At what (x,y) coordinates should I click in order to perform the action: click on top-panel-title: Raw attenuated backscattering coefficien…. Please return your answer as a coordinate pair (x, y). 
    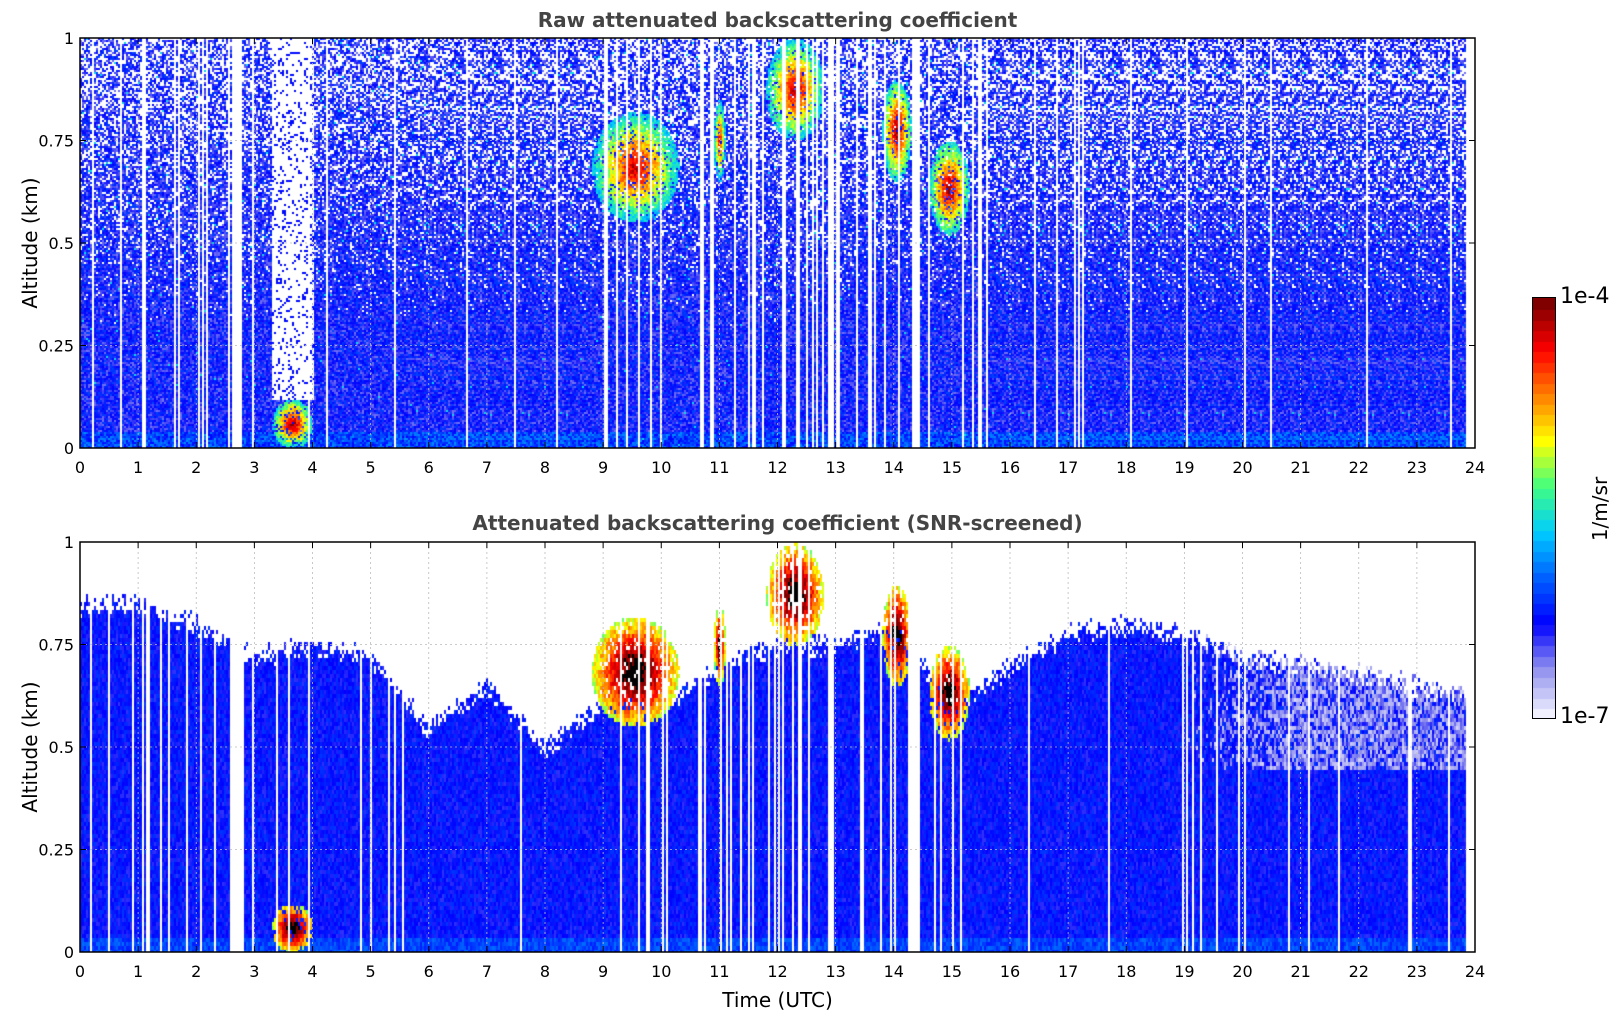
    Looking at the image, I should click on (777, 20).